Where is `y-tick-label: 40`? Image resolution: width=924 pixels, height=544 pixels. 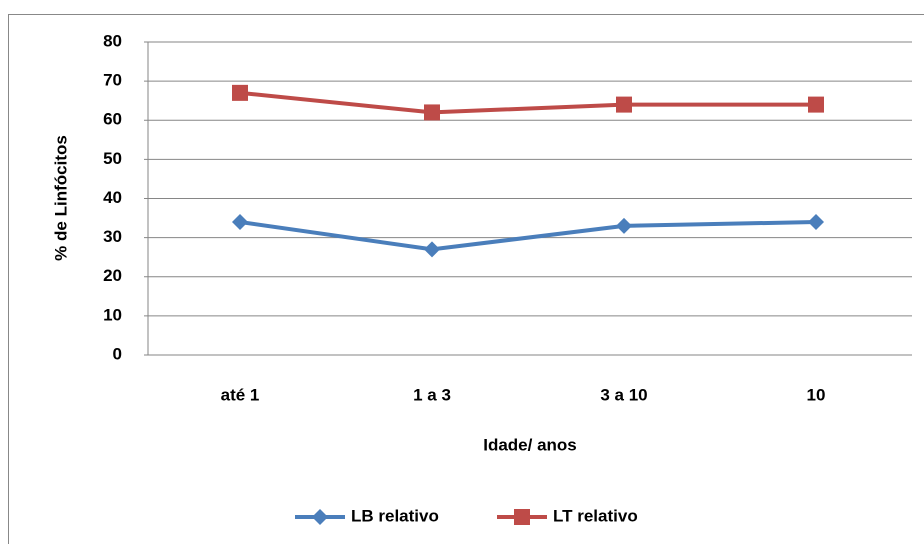
y-tick-label: 40 is located at coordinates (112, 197).